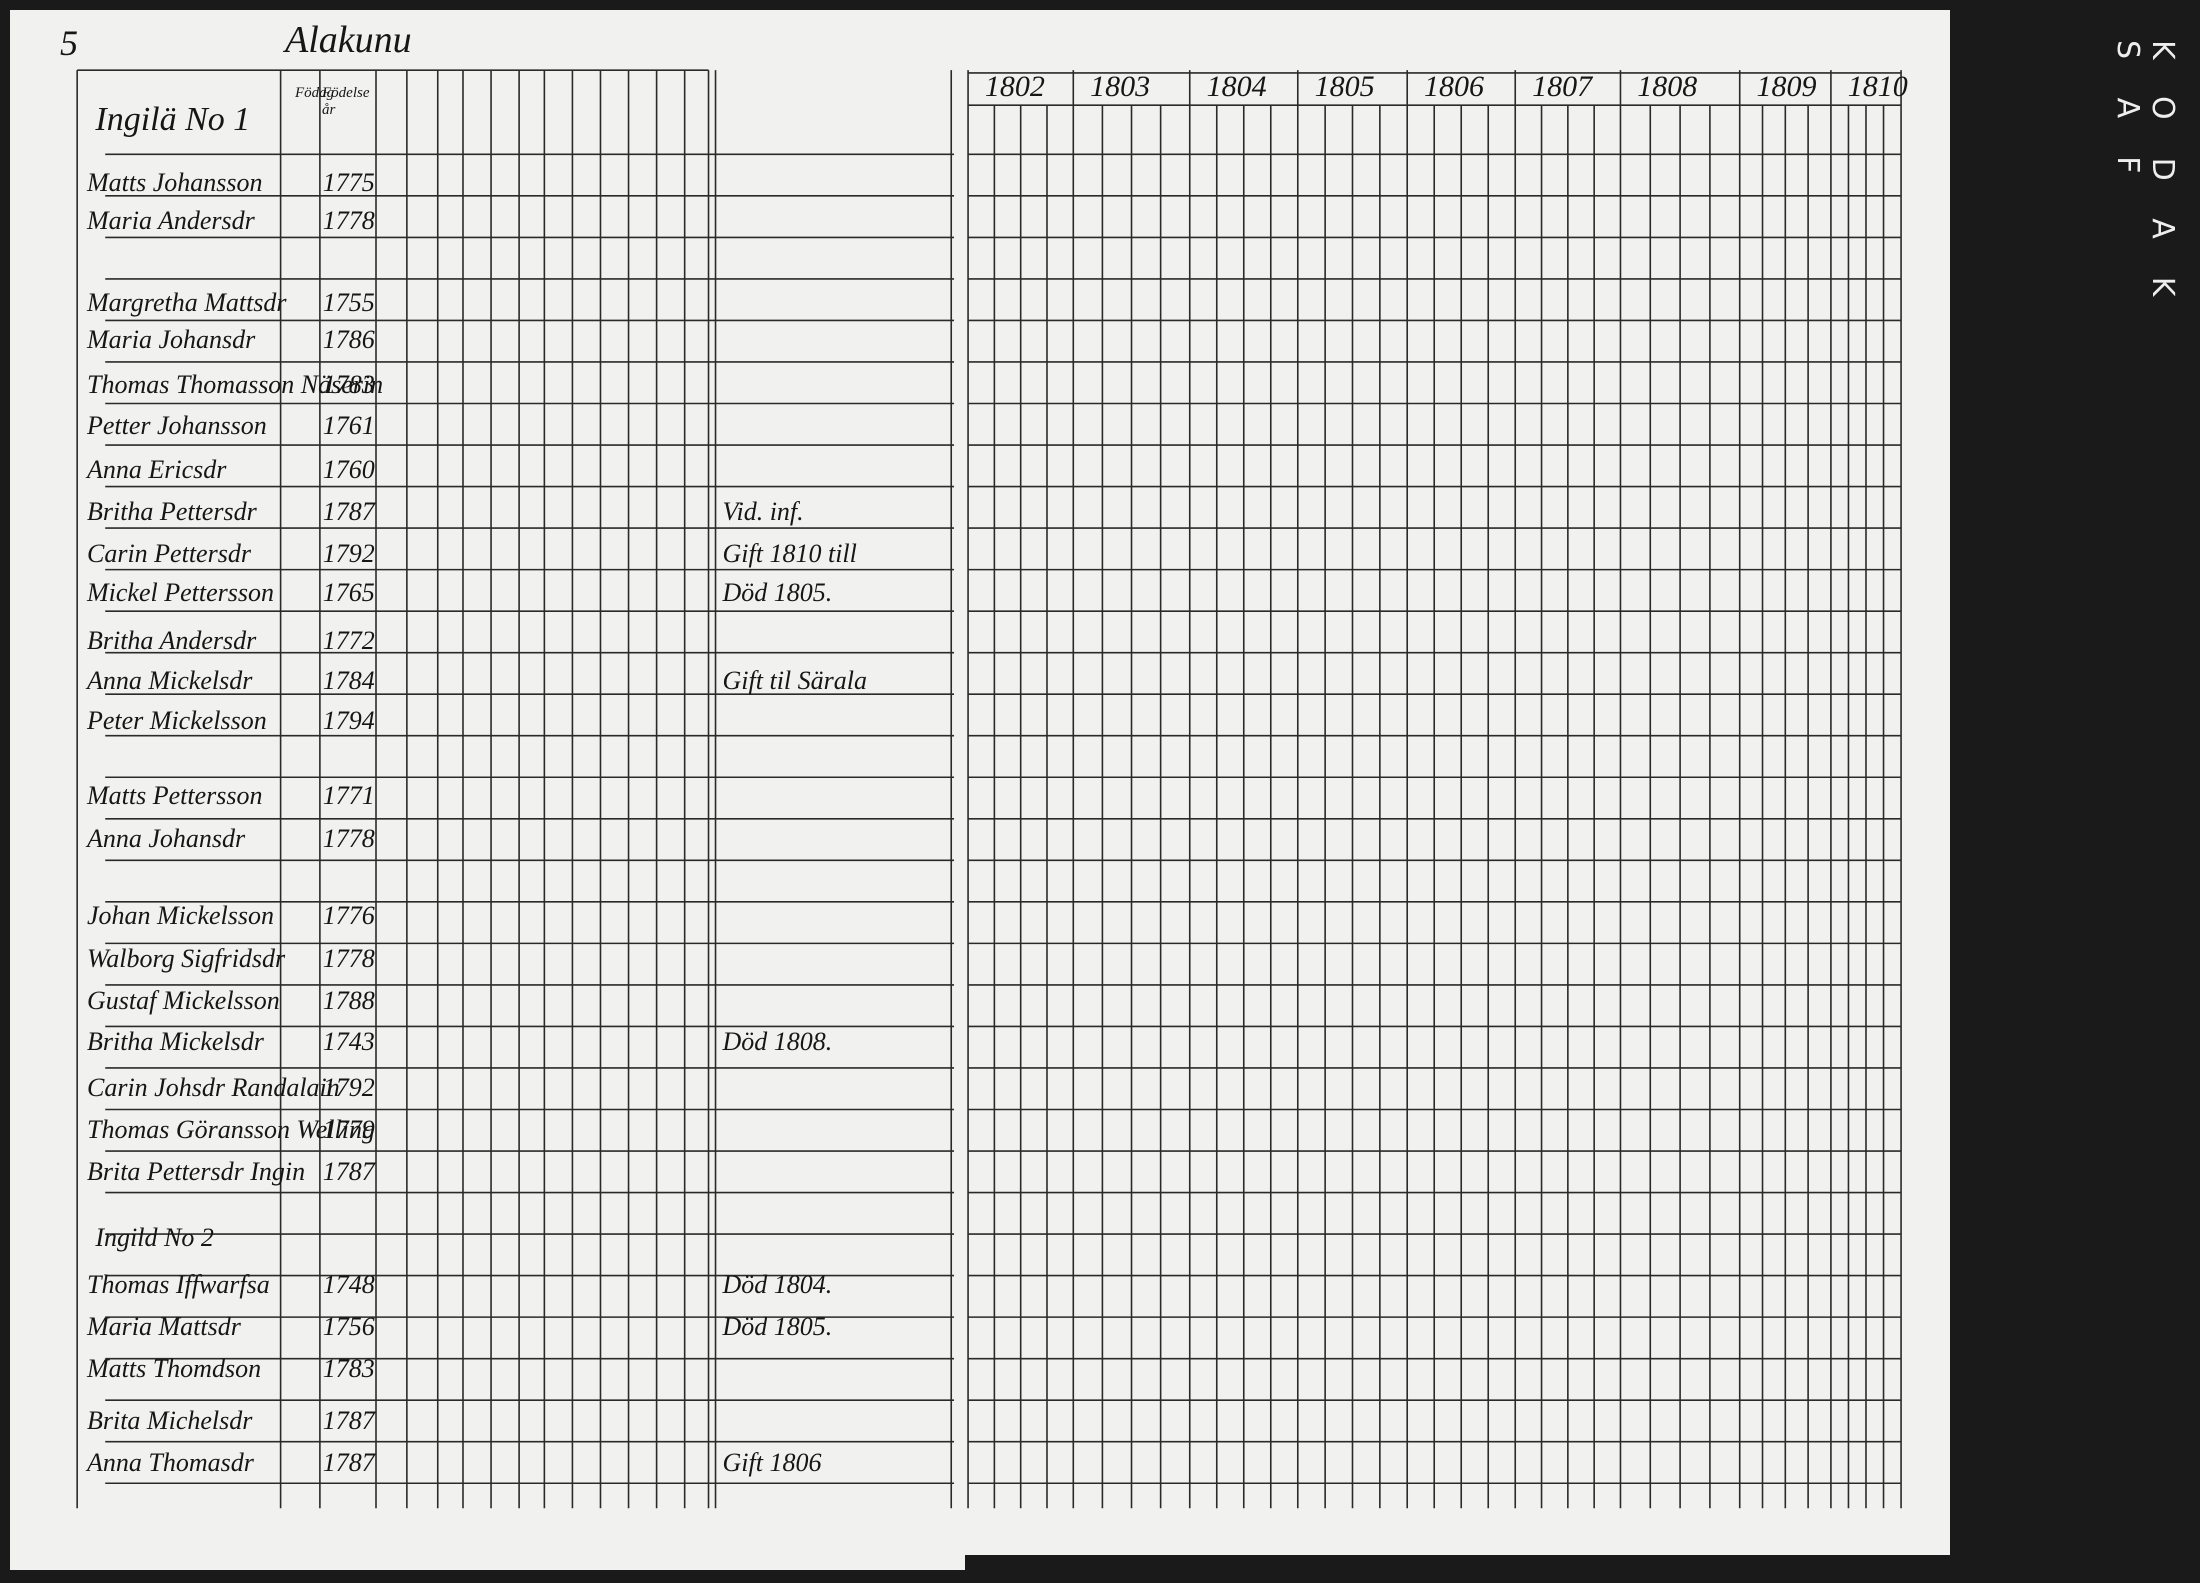 This screenshot has height=1583, width=2200. Describe the element at coordinates (348, 1284) in the screenshot. I see `birth-year: 1748` at that location.